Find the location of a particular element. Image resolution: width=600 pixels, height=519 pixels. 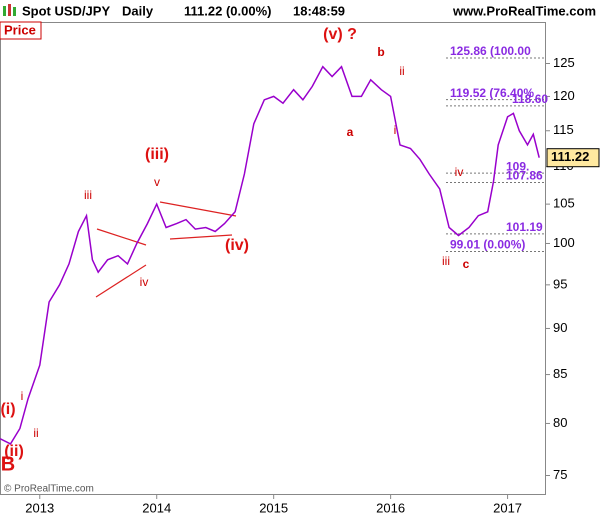

y-tick-label: 105 is located at coordinates (564, 203).